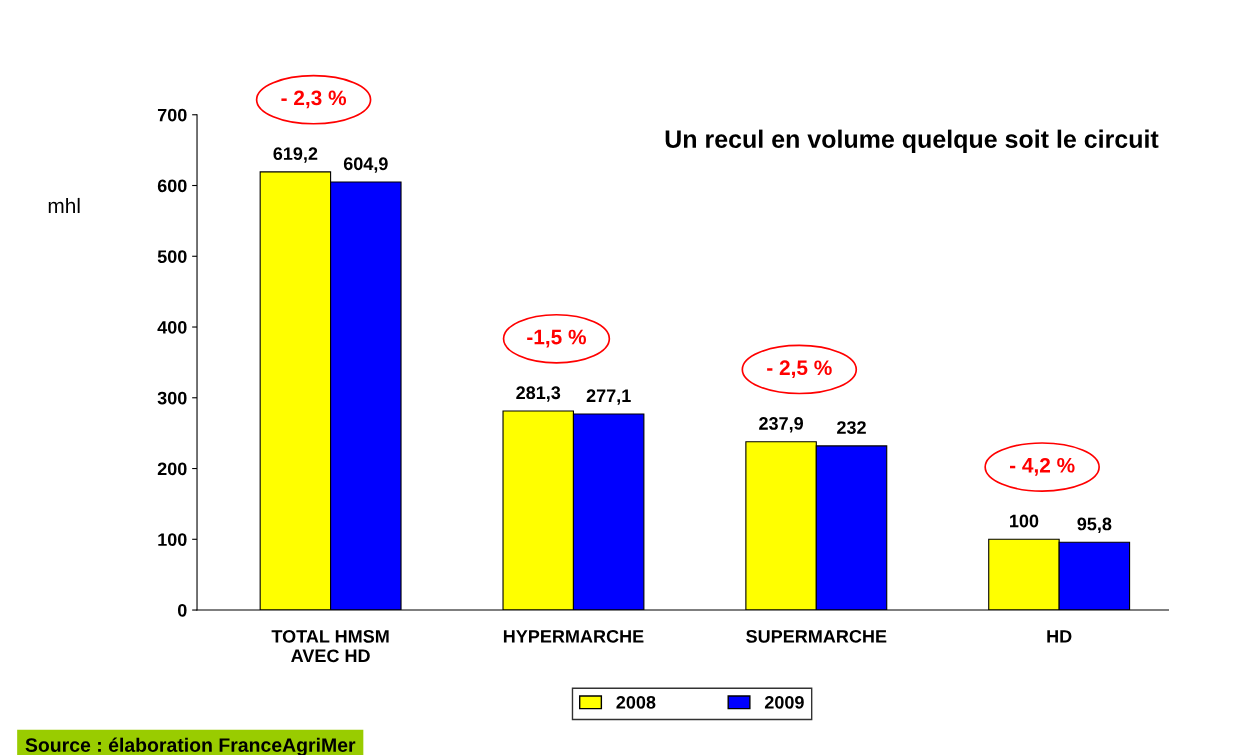 Image resolution: width=1247 pixels, height=755 pixels. I want to click on y-tick-label: 400, so click(172, 327).